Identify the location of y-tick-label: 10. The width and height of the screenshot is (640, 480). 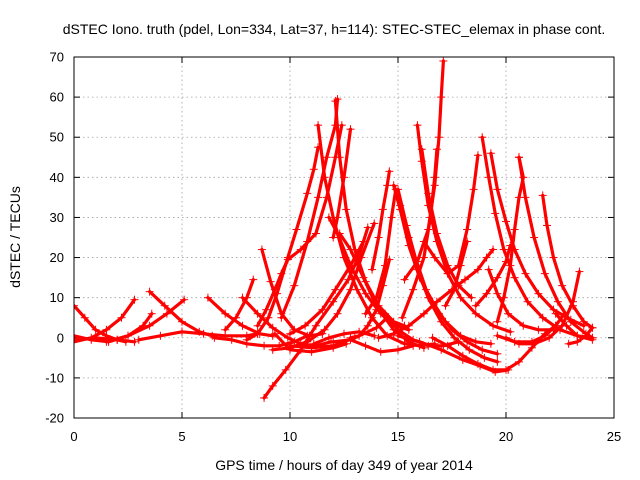
(57, 297).